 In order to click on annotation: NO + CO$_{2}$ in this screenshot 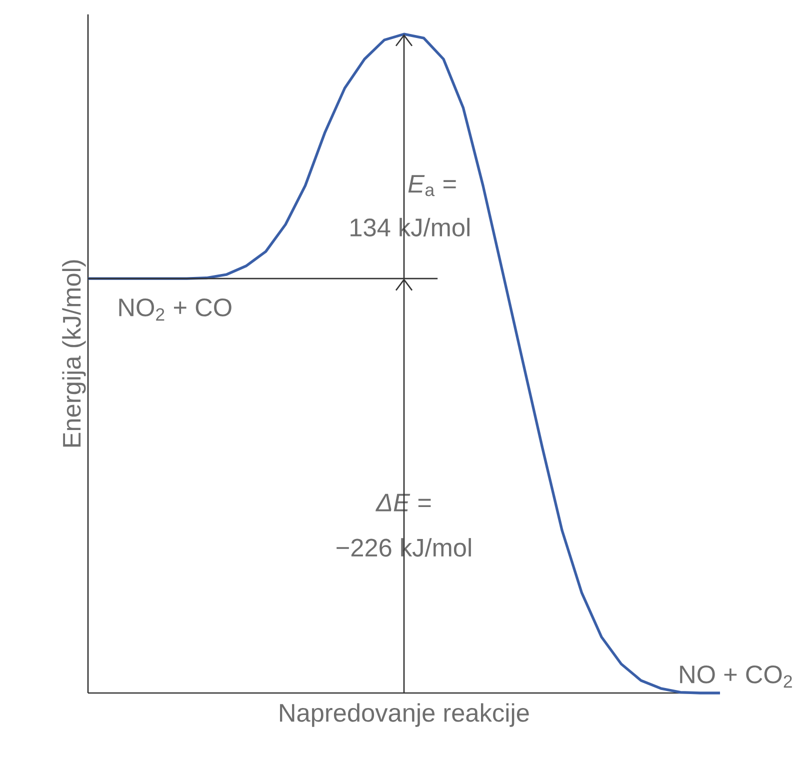, I will do `click(736, 676)`.